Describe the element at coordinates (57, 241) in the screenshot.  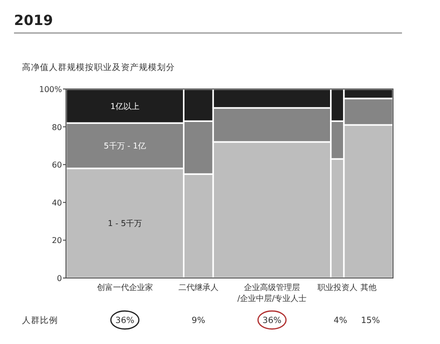
I see `y-tick-label: 20` at that location.